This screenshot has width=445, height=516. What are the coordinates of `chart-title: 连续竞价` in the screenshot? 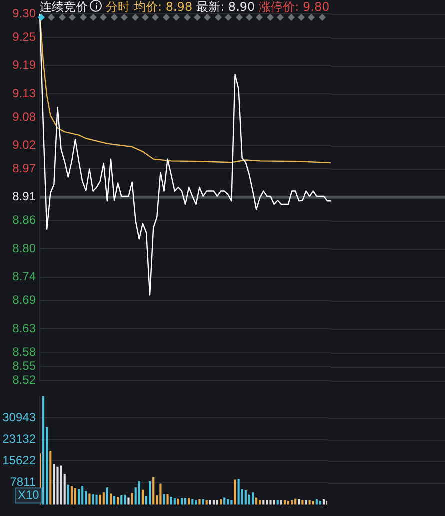 It's located at (64, 7).